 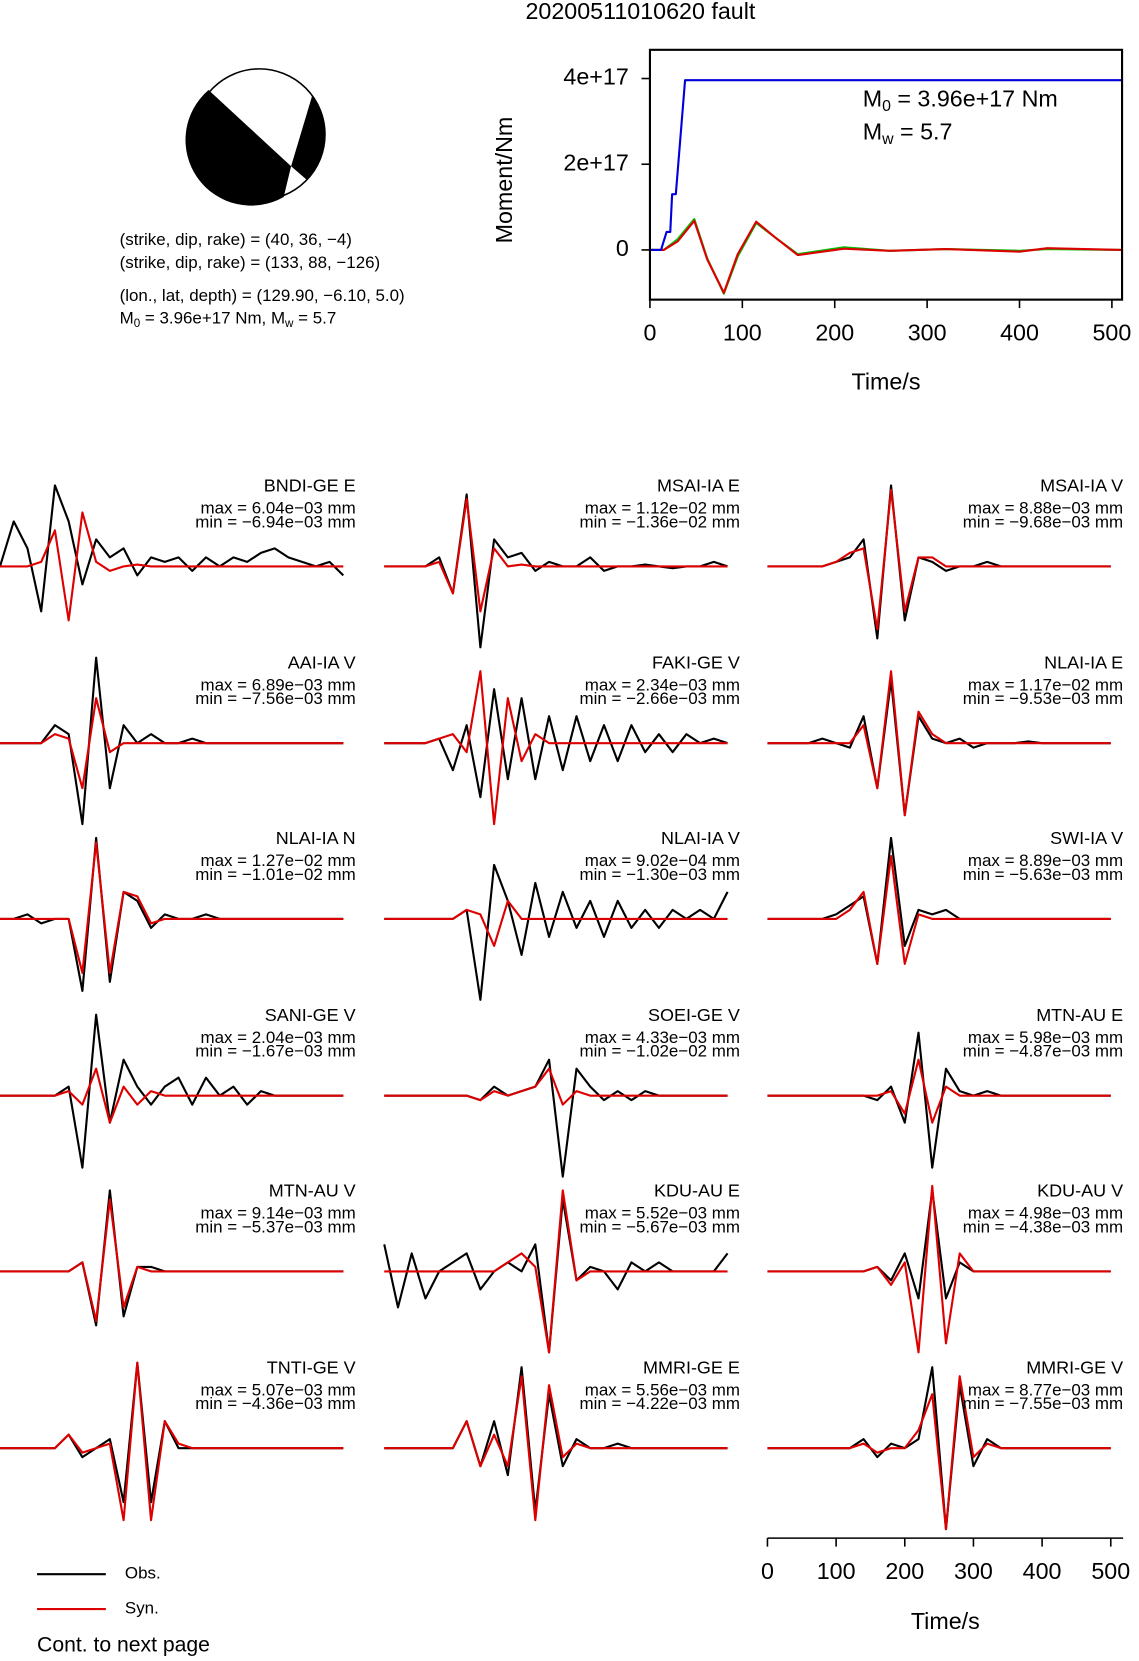 I want to click on max-label: max = 9.02e−04 mm, so click(x=662, y=860).